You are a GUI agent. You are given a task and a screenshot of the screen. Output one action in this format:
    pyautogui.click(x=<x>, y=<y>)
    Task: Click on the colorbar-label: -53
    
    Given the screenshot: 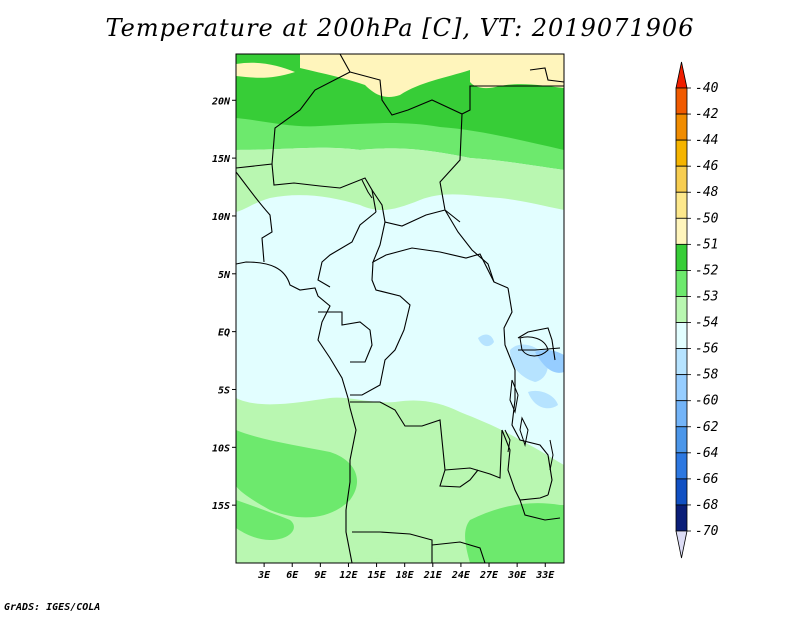 What is the action you would take?
    pyautogui.click(x=706, y=296)
    